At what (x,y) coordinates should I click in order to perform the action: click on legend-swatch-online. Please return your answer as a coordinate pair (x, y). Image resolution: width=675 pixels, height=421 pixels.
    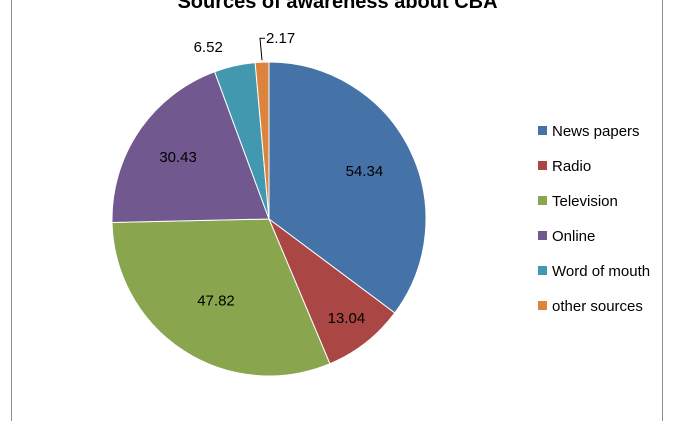
    Looking at the image, I should click on (542, 235).